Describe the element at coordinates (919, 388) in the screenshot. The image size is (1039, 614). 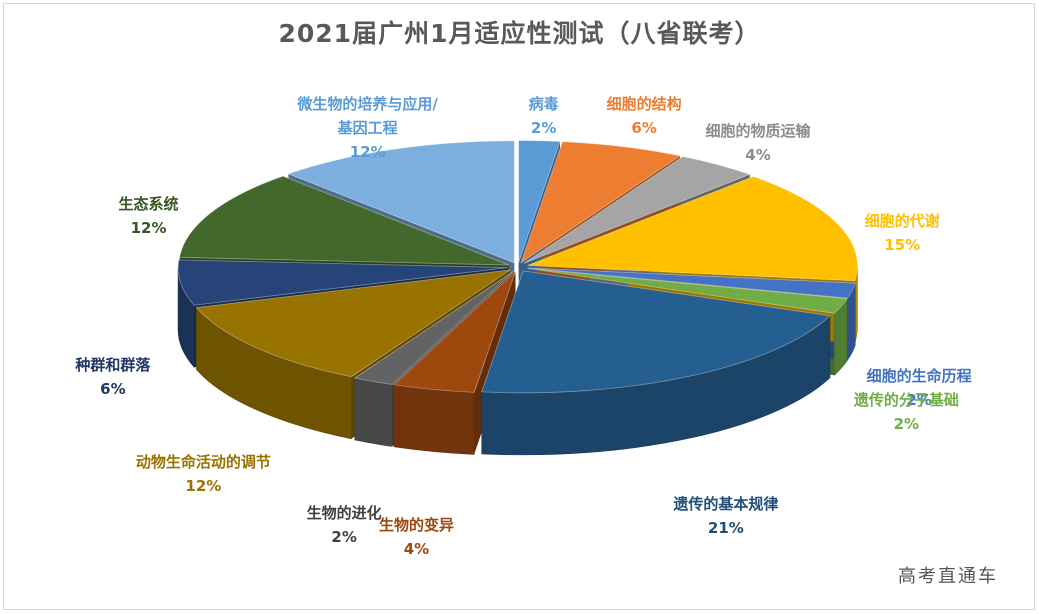
I see `slice-label-4: 细胞的生命历程 2%` at that location.